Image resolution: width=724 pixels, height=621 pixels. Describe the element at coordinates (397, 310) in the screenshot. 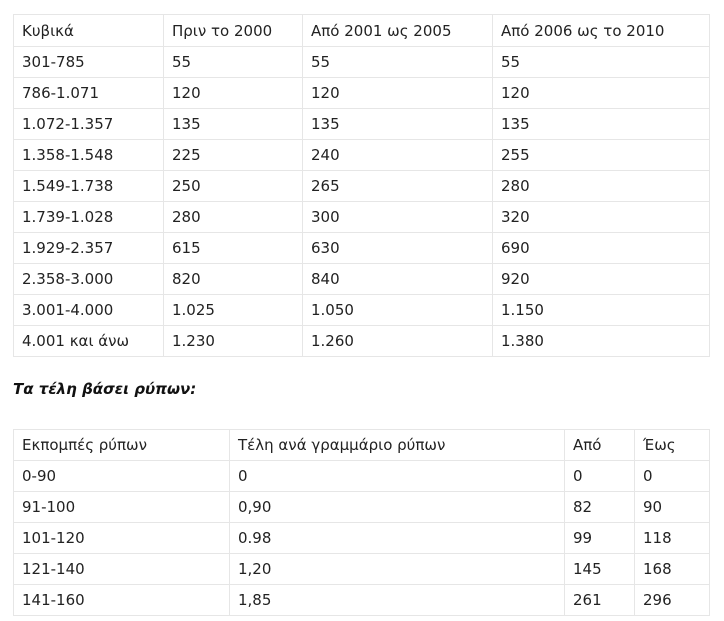

I see `table-cell: 1.050` at that location.